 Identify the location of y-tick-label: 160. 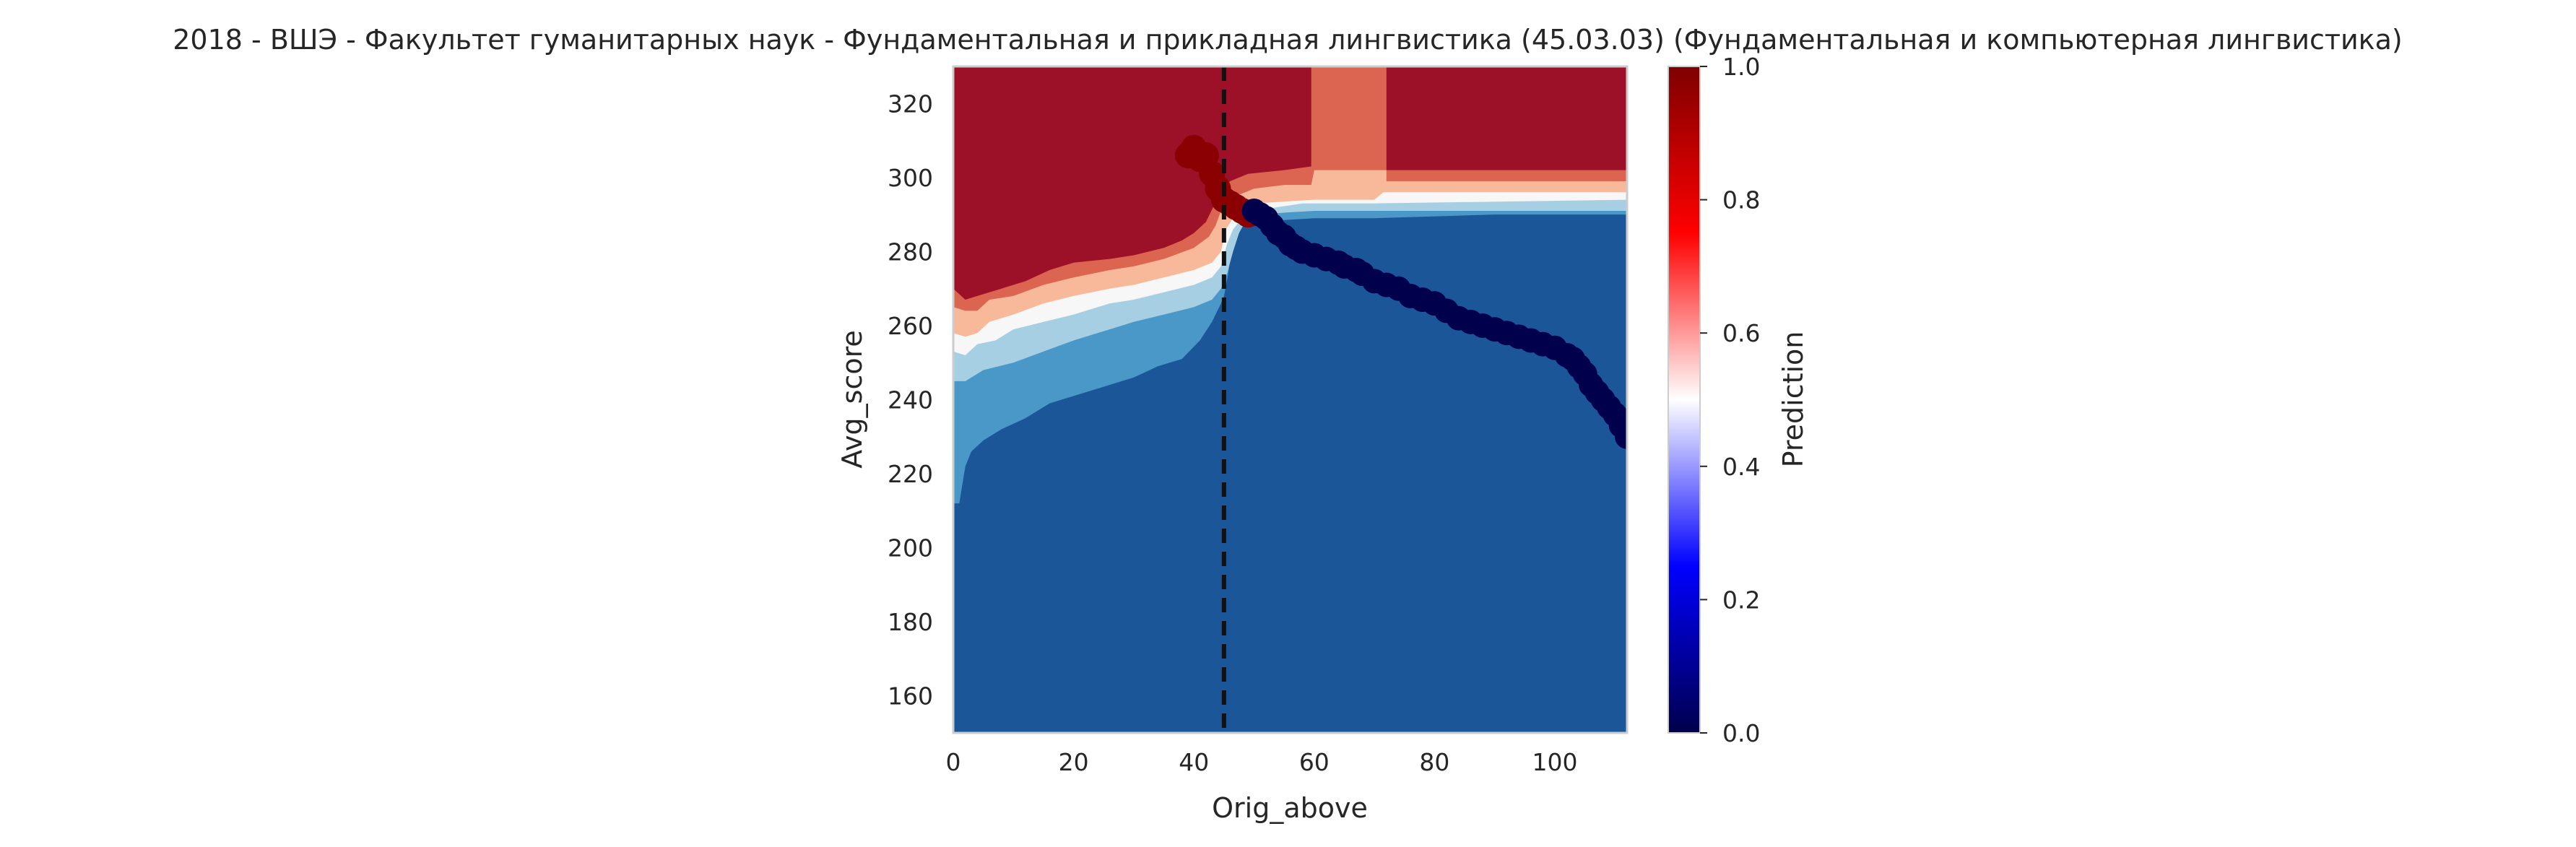
(910, 696).